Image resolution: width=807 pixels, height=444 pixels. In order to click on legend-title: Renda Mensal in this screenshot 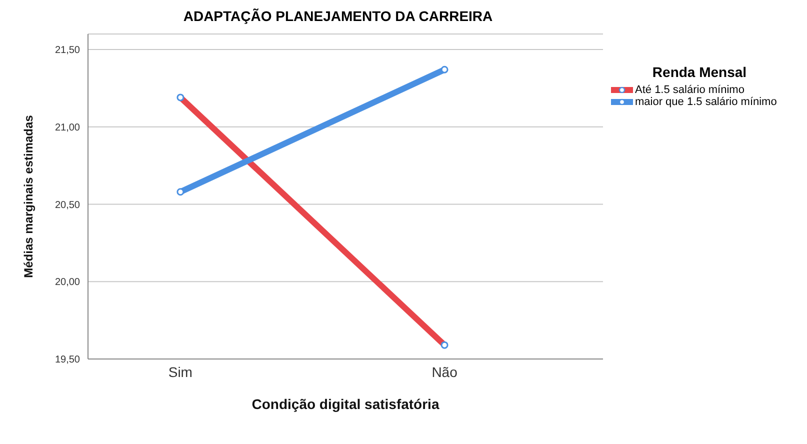, I will do `click(699, 72)`.